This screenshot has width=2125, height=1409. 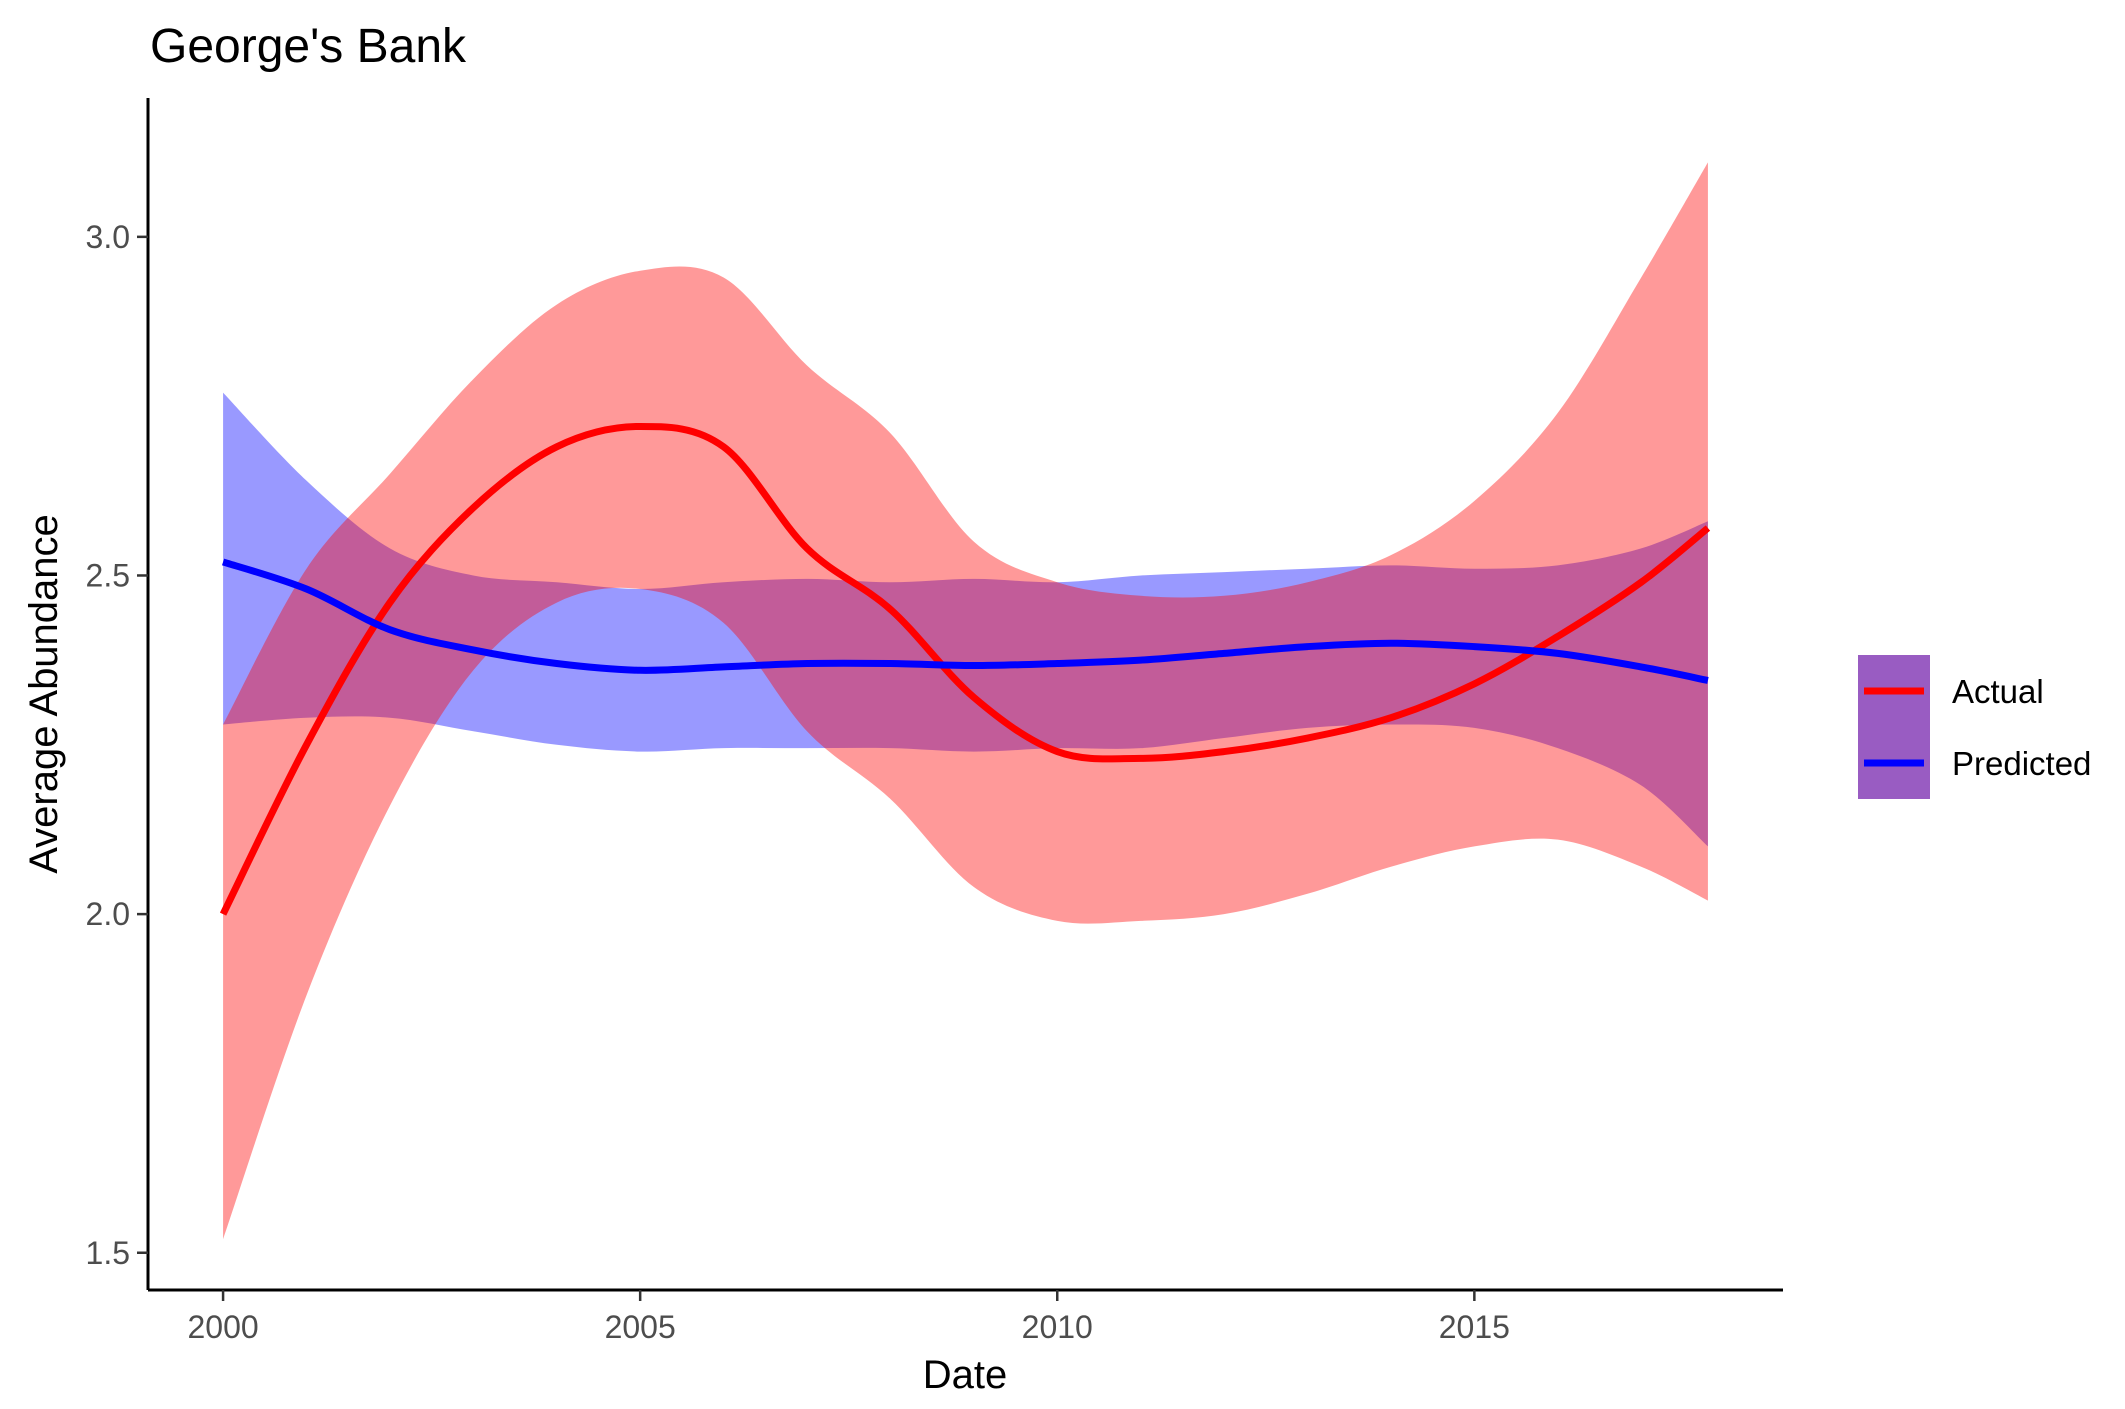 I want to click on x-tick-label: 2005, so click(x=640, y=1327).